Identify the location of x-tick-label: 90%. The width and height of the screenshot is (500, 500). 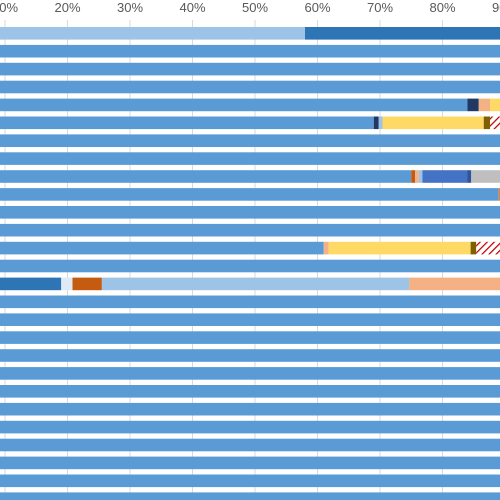
(496, 7).